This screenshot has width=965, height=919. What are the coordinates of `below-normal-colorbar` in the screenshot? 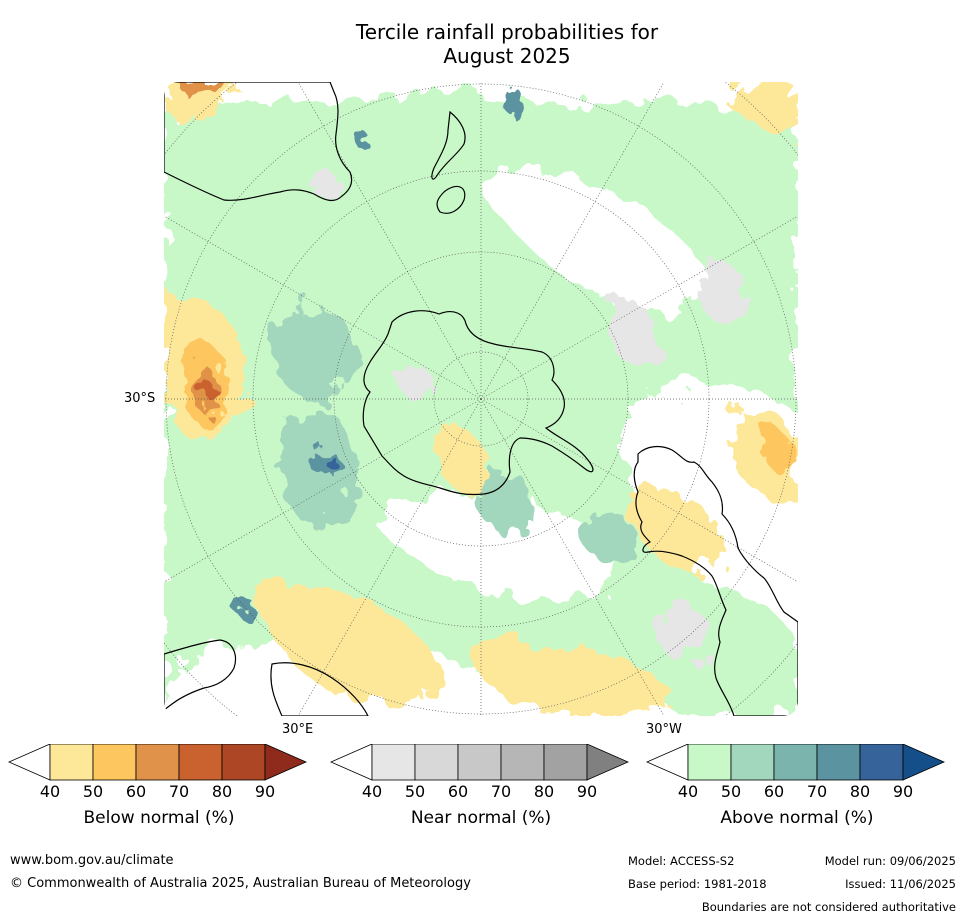 It's located at (157, 762).